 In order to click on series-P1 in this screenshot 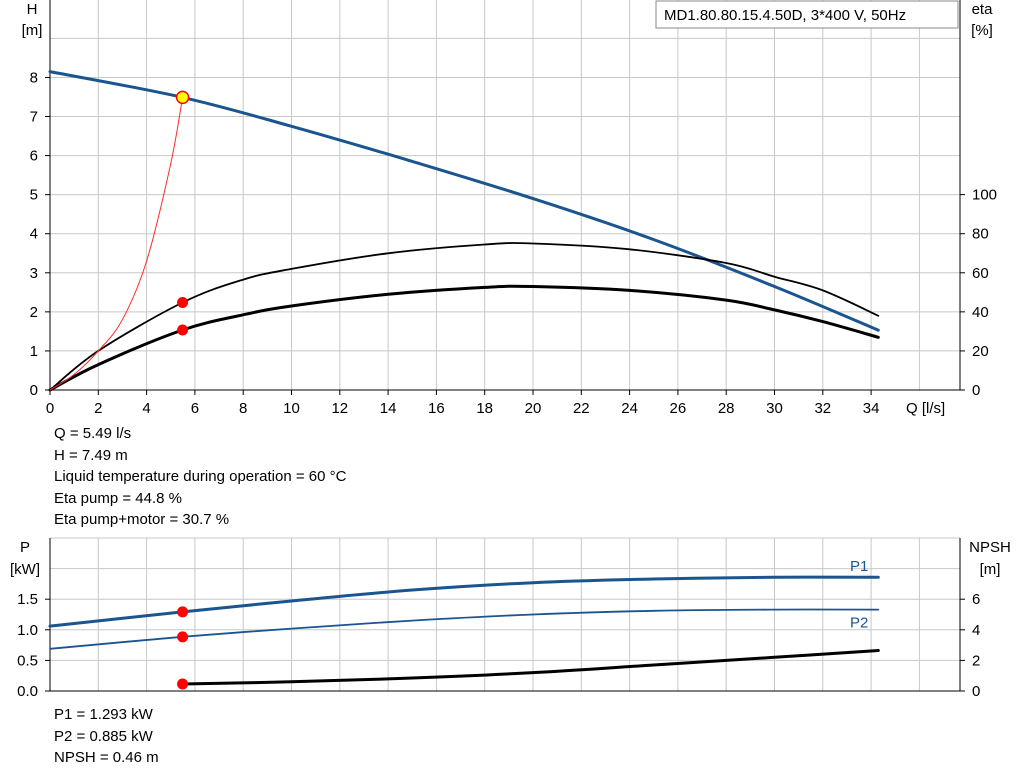, I will do `click(464, 601)`.